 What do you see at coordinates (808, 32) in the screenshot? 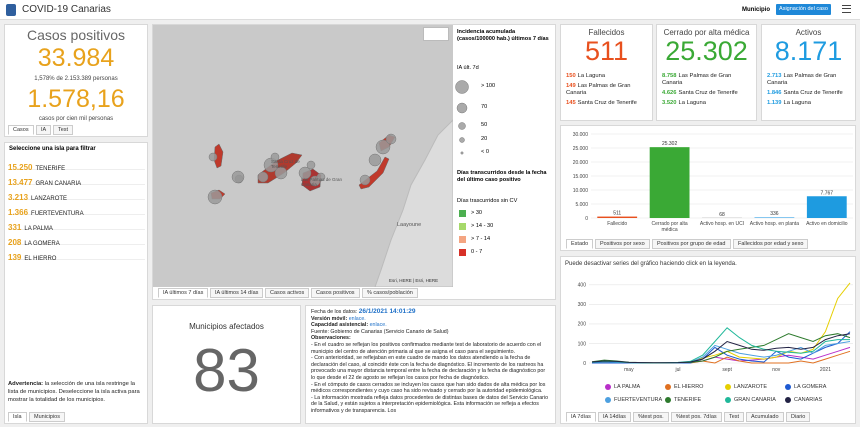
I see `card-title: Activos` at bounding box center [808, 32].